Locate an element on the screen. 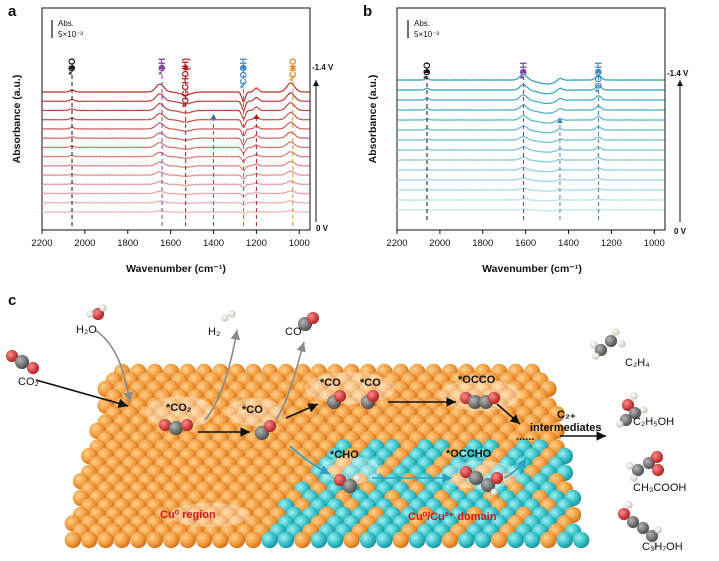  co-adsorbed-label-1: *CO is located at coordinates (252, 410).